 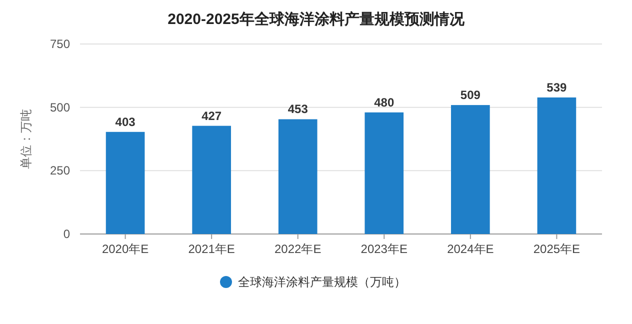 I want to click on legend-label: 全球海洋涂料产量规模（万吨）, so click(x=322, y=282).